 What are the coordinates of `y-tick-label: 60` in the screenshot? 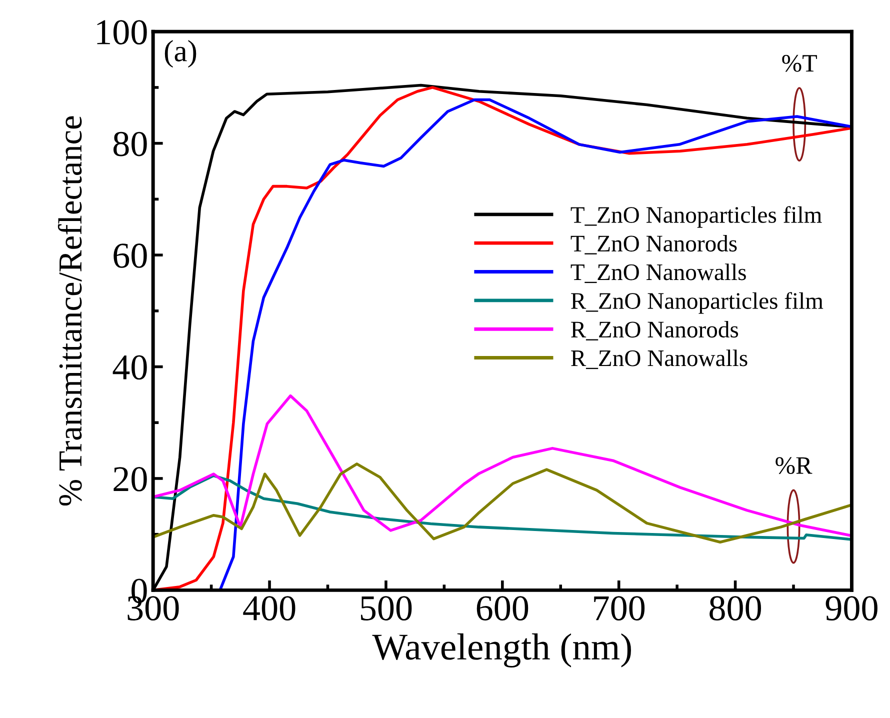 It's located at (130, 256).